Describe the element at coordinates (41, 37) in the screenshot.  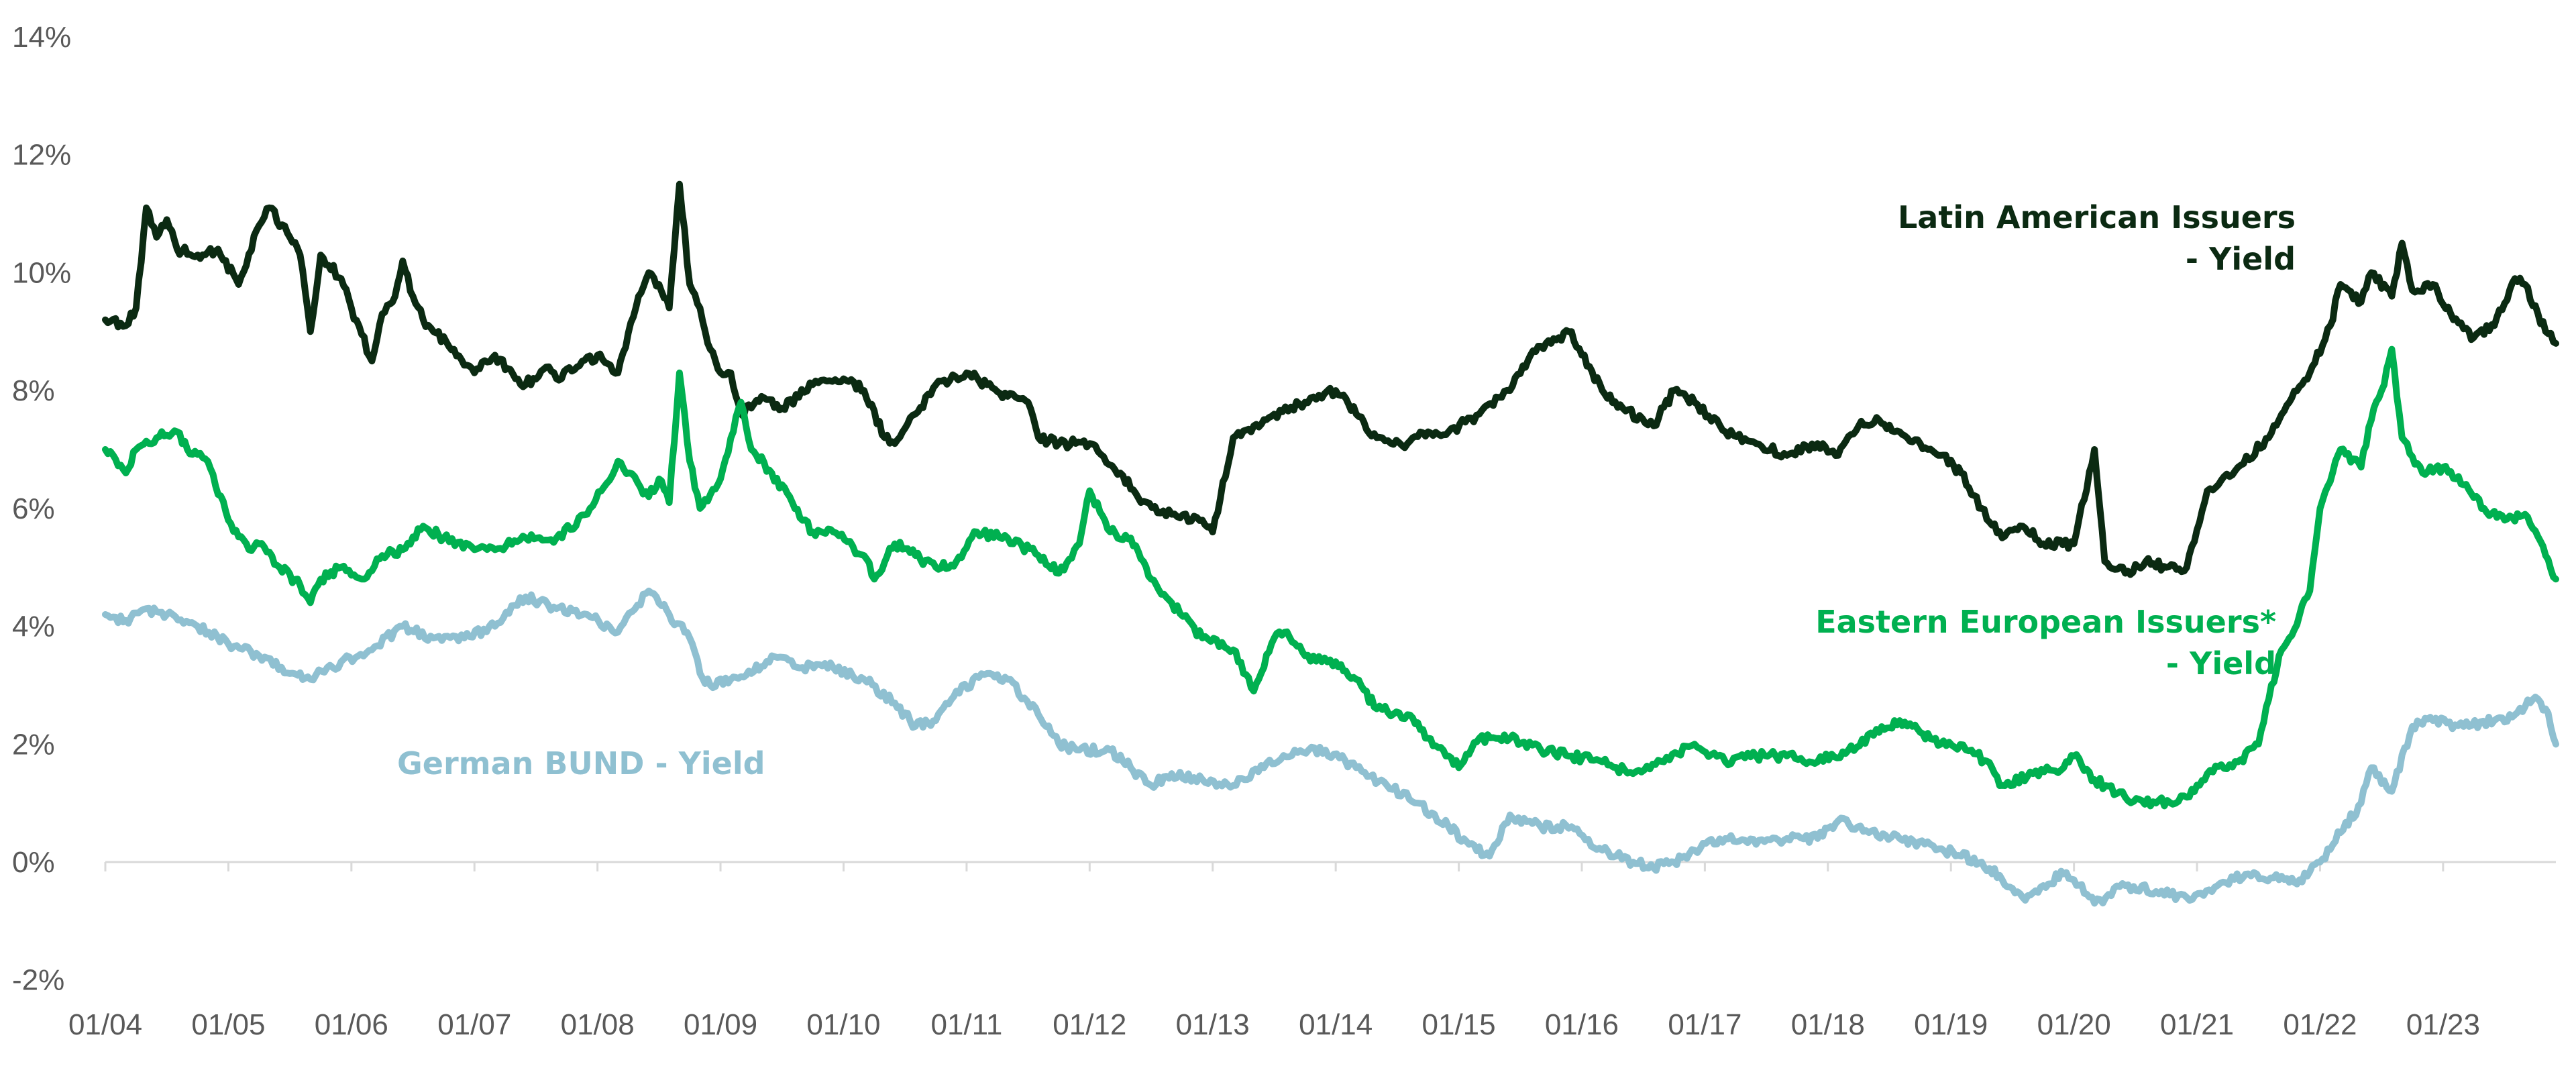
I see `y-tick-label: 14%` at that location.